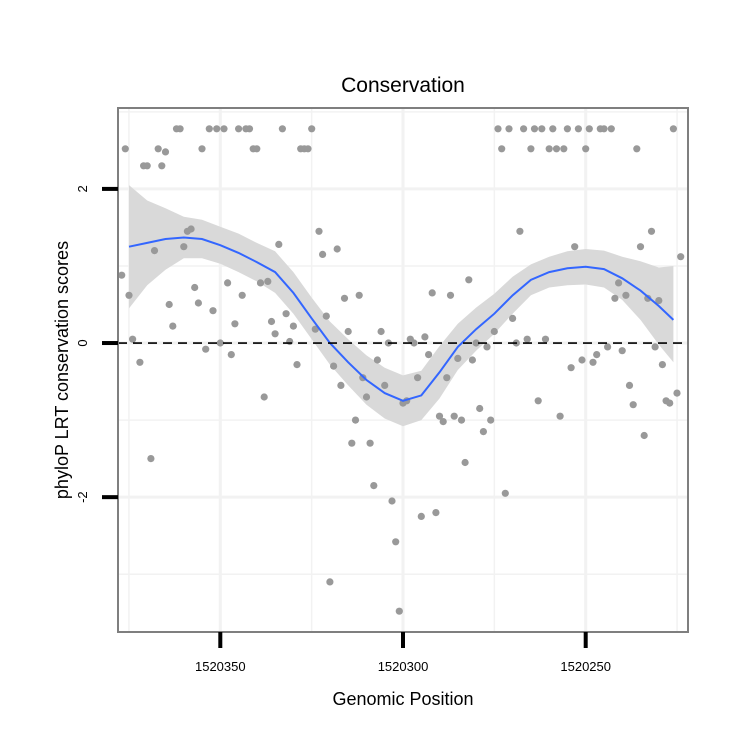 This screenshot has width=750, height=750. What do you see at coordinates (82, 342) in the screenshot?
I see `y-tick-label: 0` at bounding box center [82, 342].